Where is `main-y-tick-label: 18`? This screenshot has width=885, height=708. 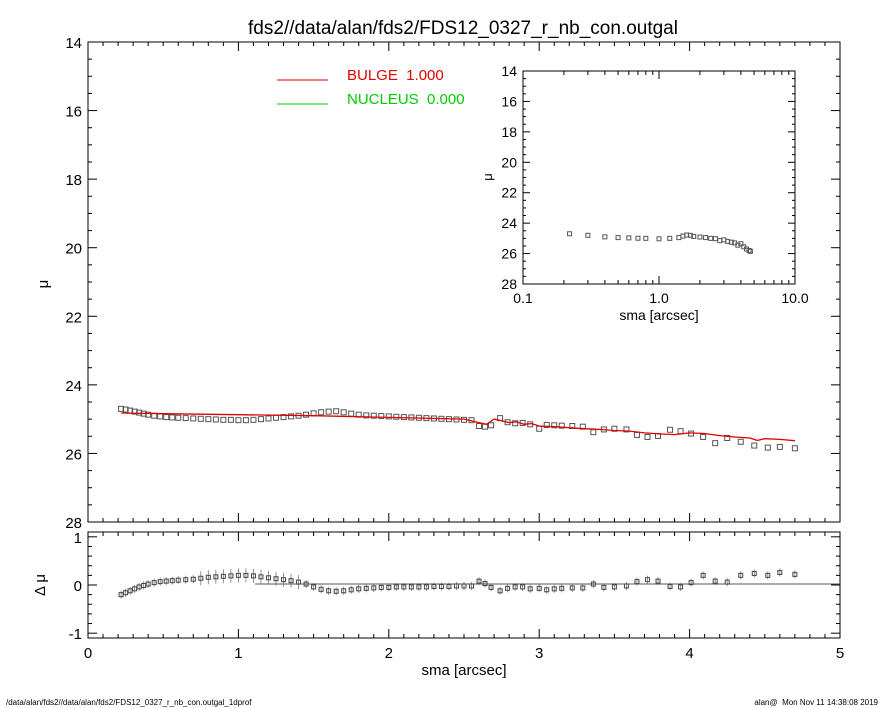
main-y-tick-label: 18 is located at coordinates (73, 180).